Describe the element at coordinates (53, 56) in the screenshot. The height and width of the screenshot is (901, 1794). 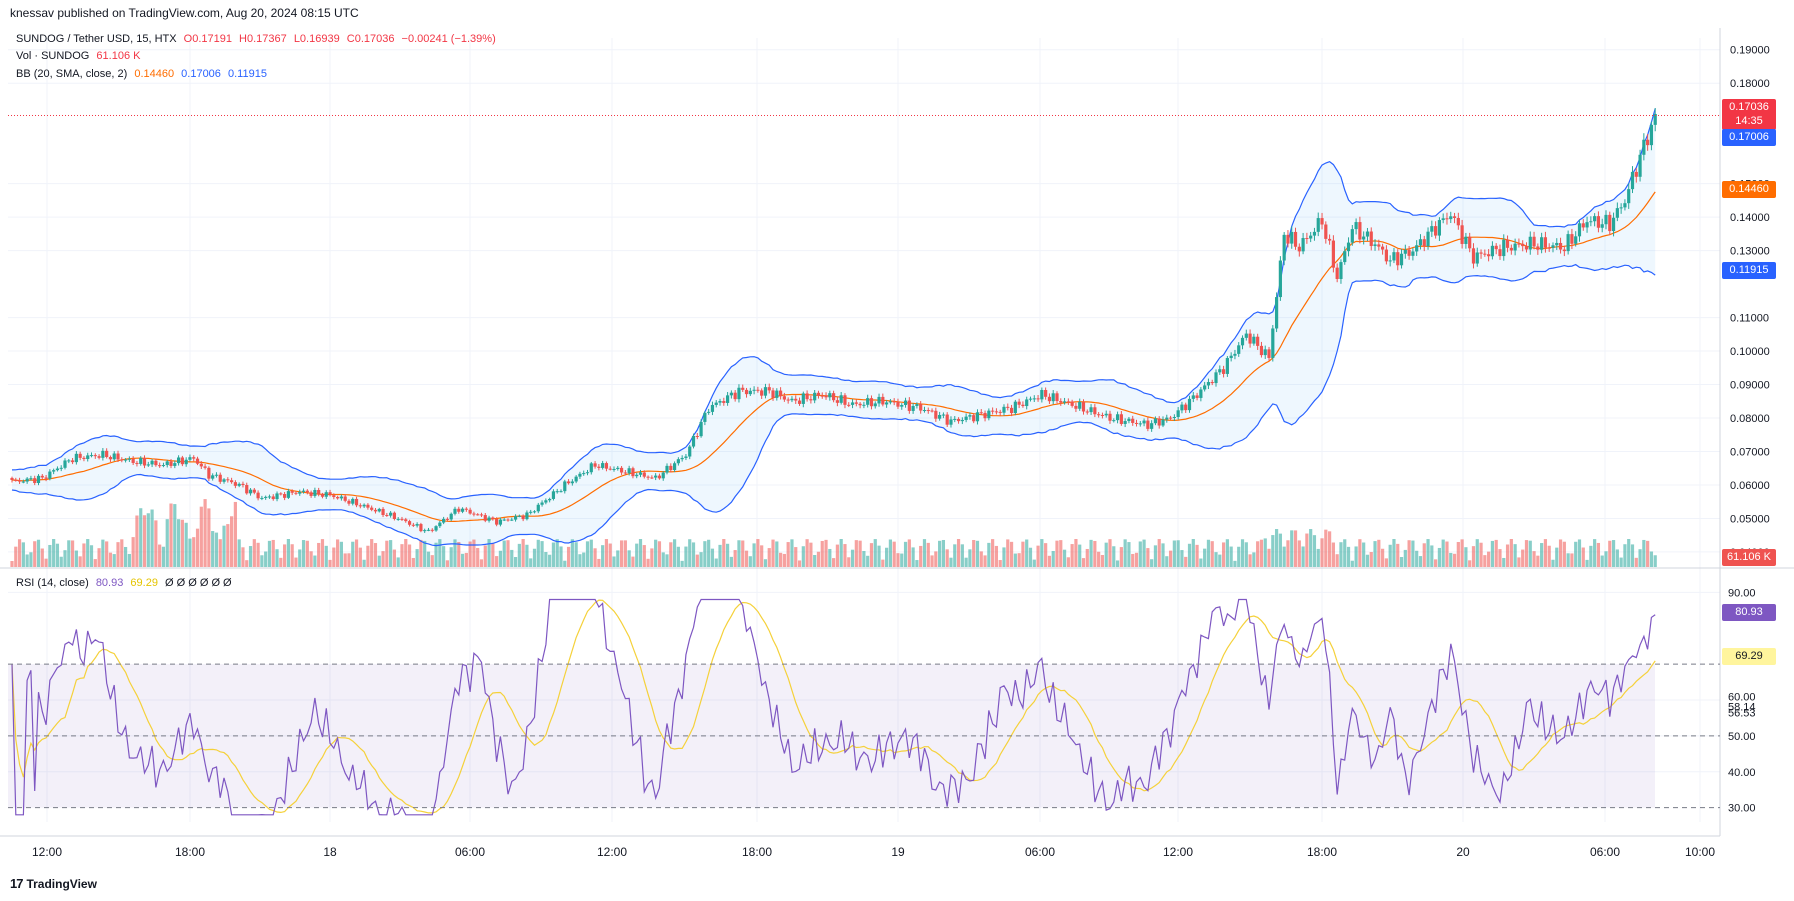
I see `volume-label: Vol · SUNDOG` at that location.